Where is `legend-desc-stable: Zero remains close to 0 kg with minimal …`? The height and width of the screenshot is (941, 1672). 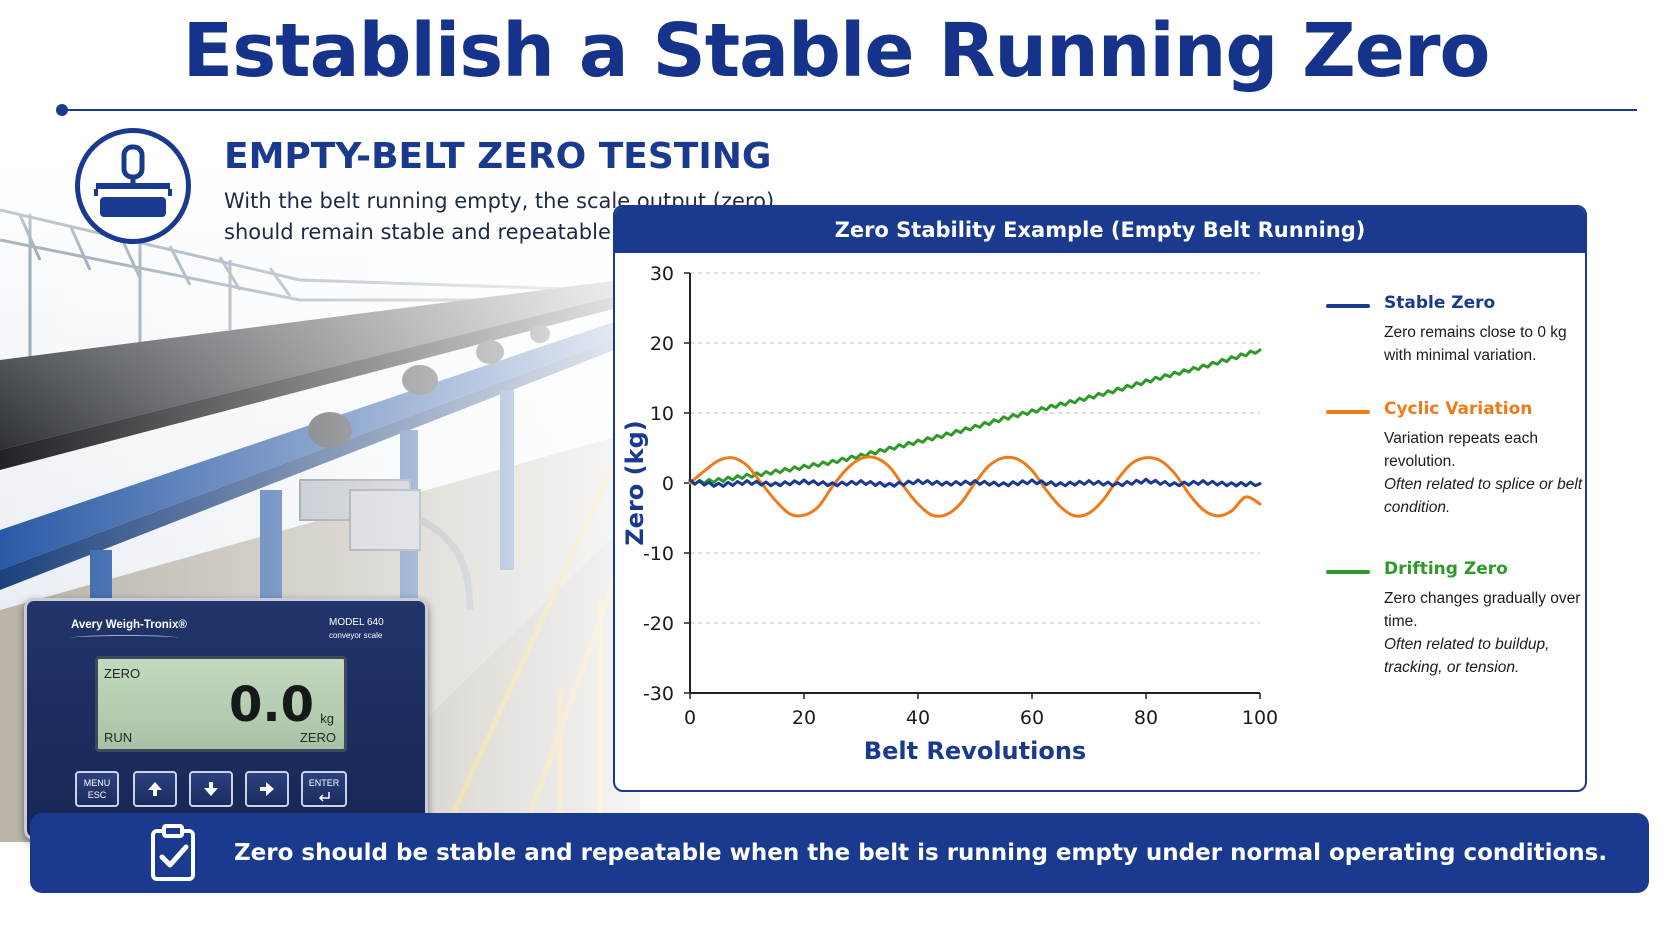
legend-desc-stable: Zero remains close to 0 kg with minimal … is located at coordinates (1475, 344).